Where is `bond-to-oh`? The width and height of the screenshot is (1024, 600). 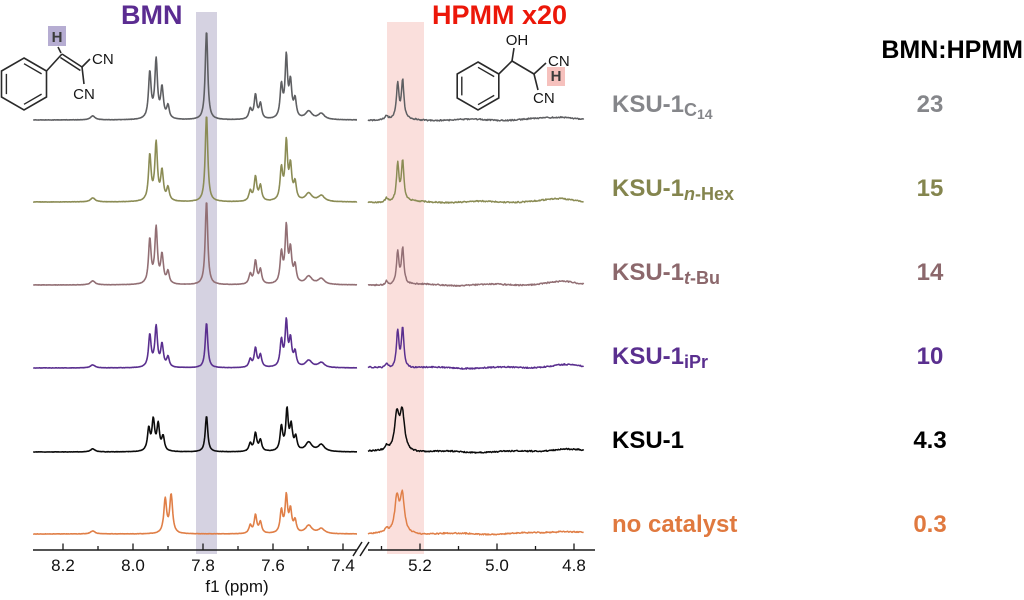
bond-to-oh is located at coordinates (513, 54).